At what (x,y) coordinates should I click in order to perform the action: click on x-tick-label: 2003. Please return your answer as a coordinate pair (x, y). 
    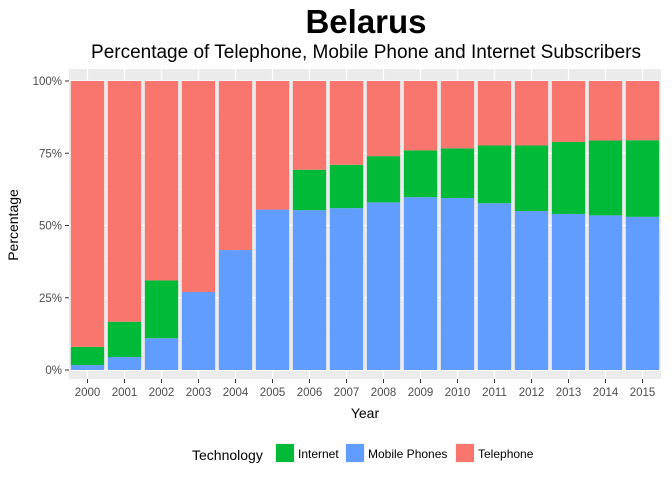
    Looking at the image, I should click on (199, 393).